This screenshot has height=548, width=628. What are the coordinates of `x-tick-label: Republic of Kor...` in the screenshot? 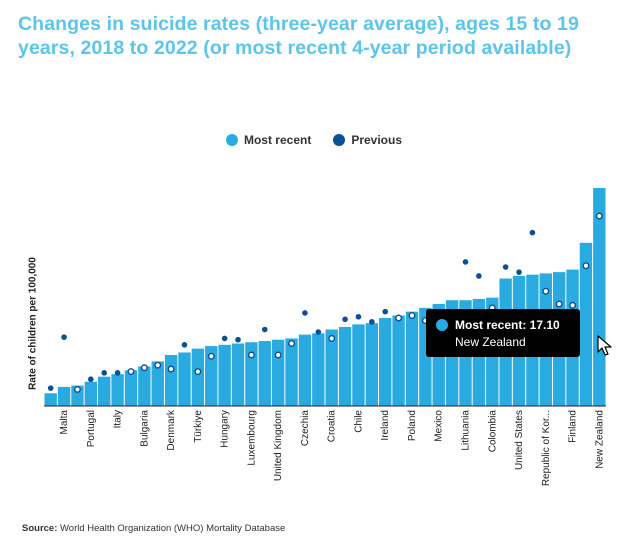 It's located at (546, 448).